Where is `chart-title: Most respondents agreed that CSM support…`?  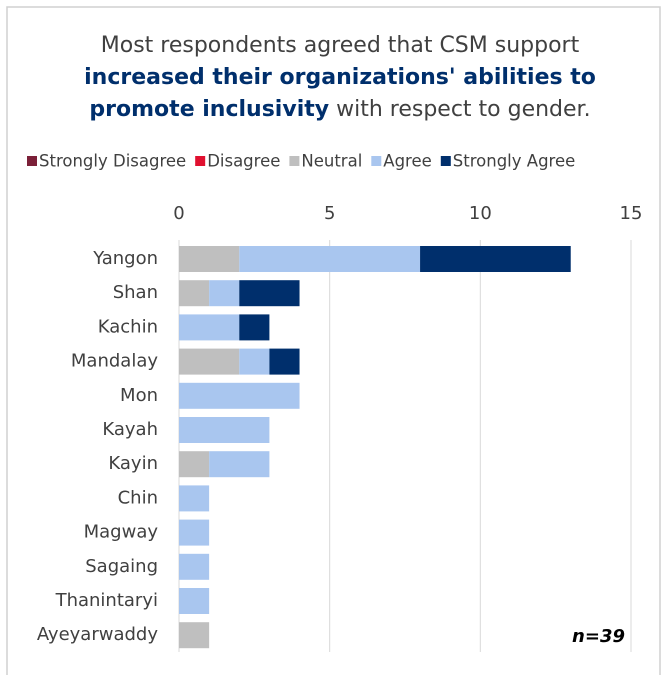
chart-title: Most respondents agreed that CSM support… is located at coordinates (340, 77).